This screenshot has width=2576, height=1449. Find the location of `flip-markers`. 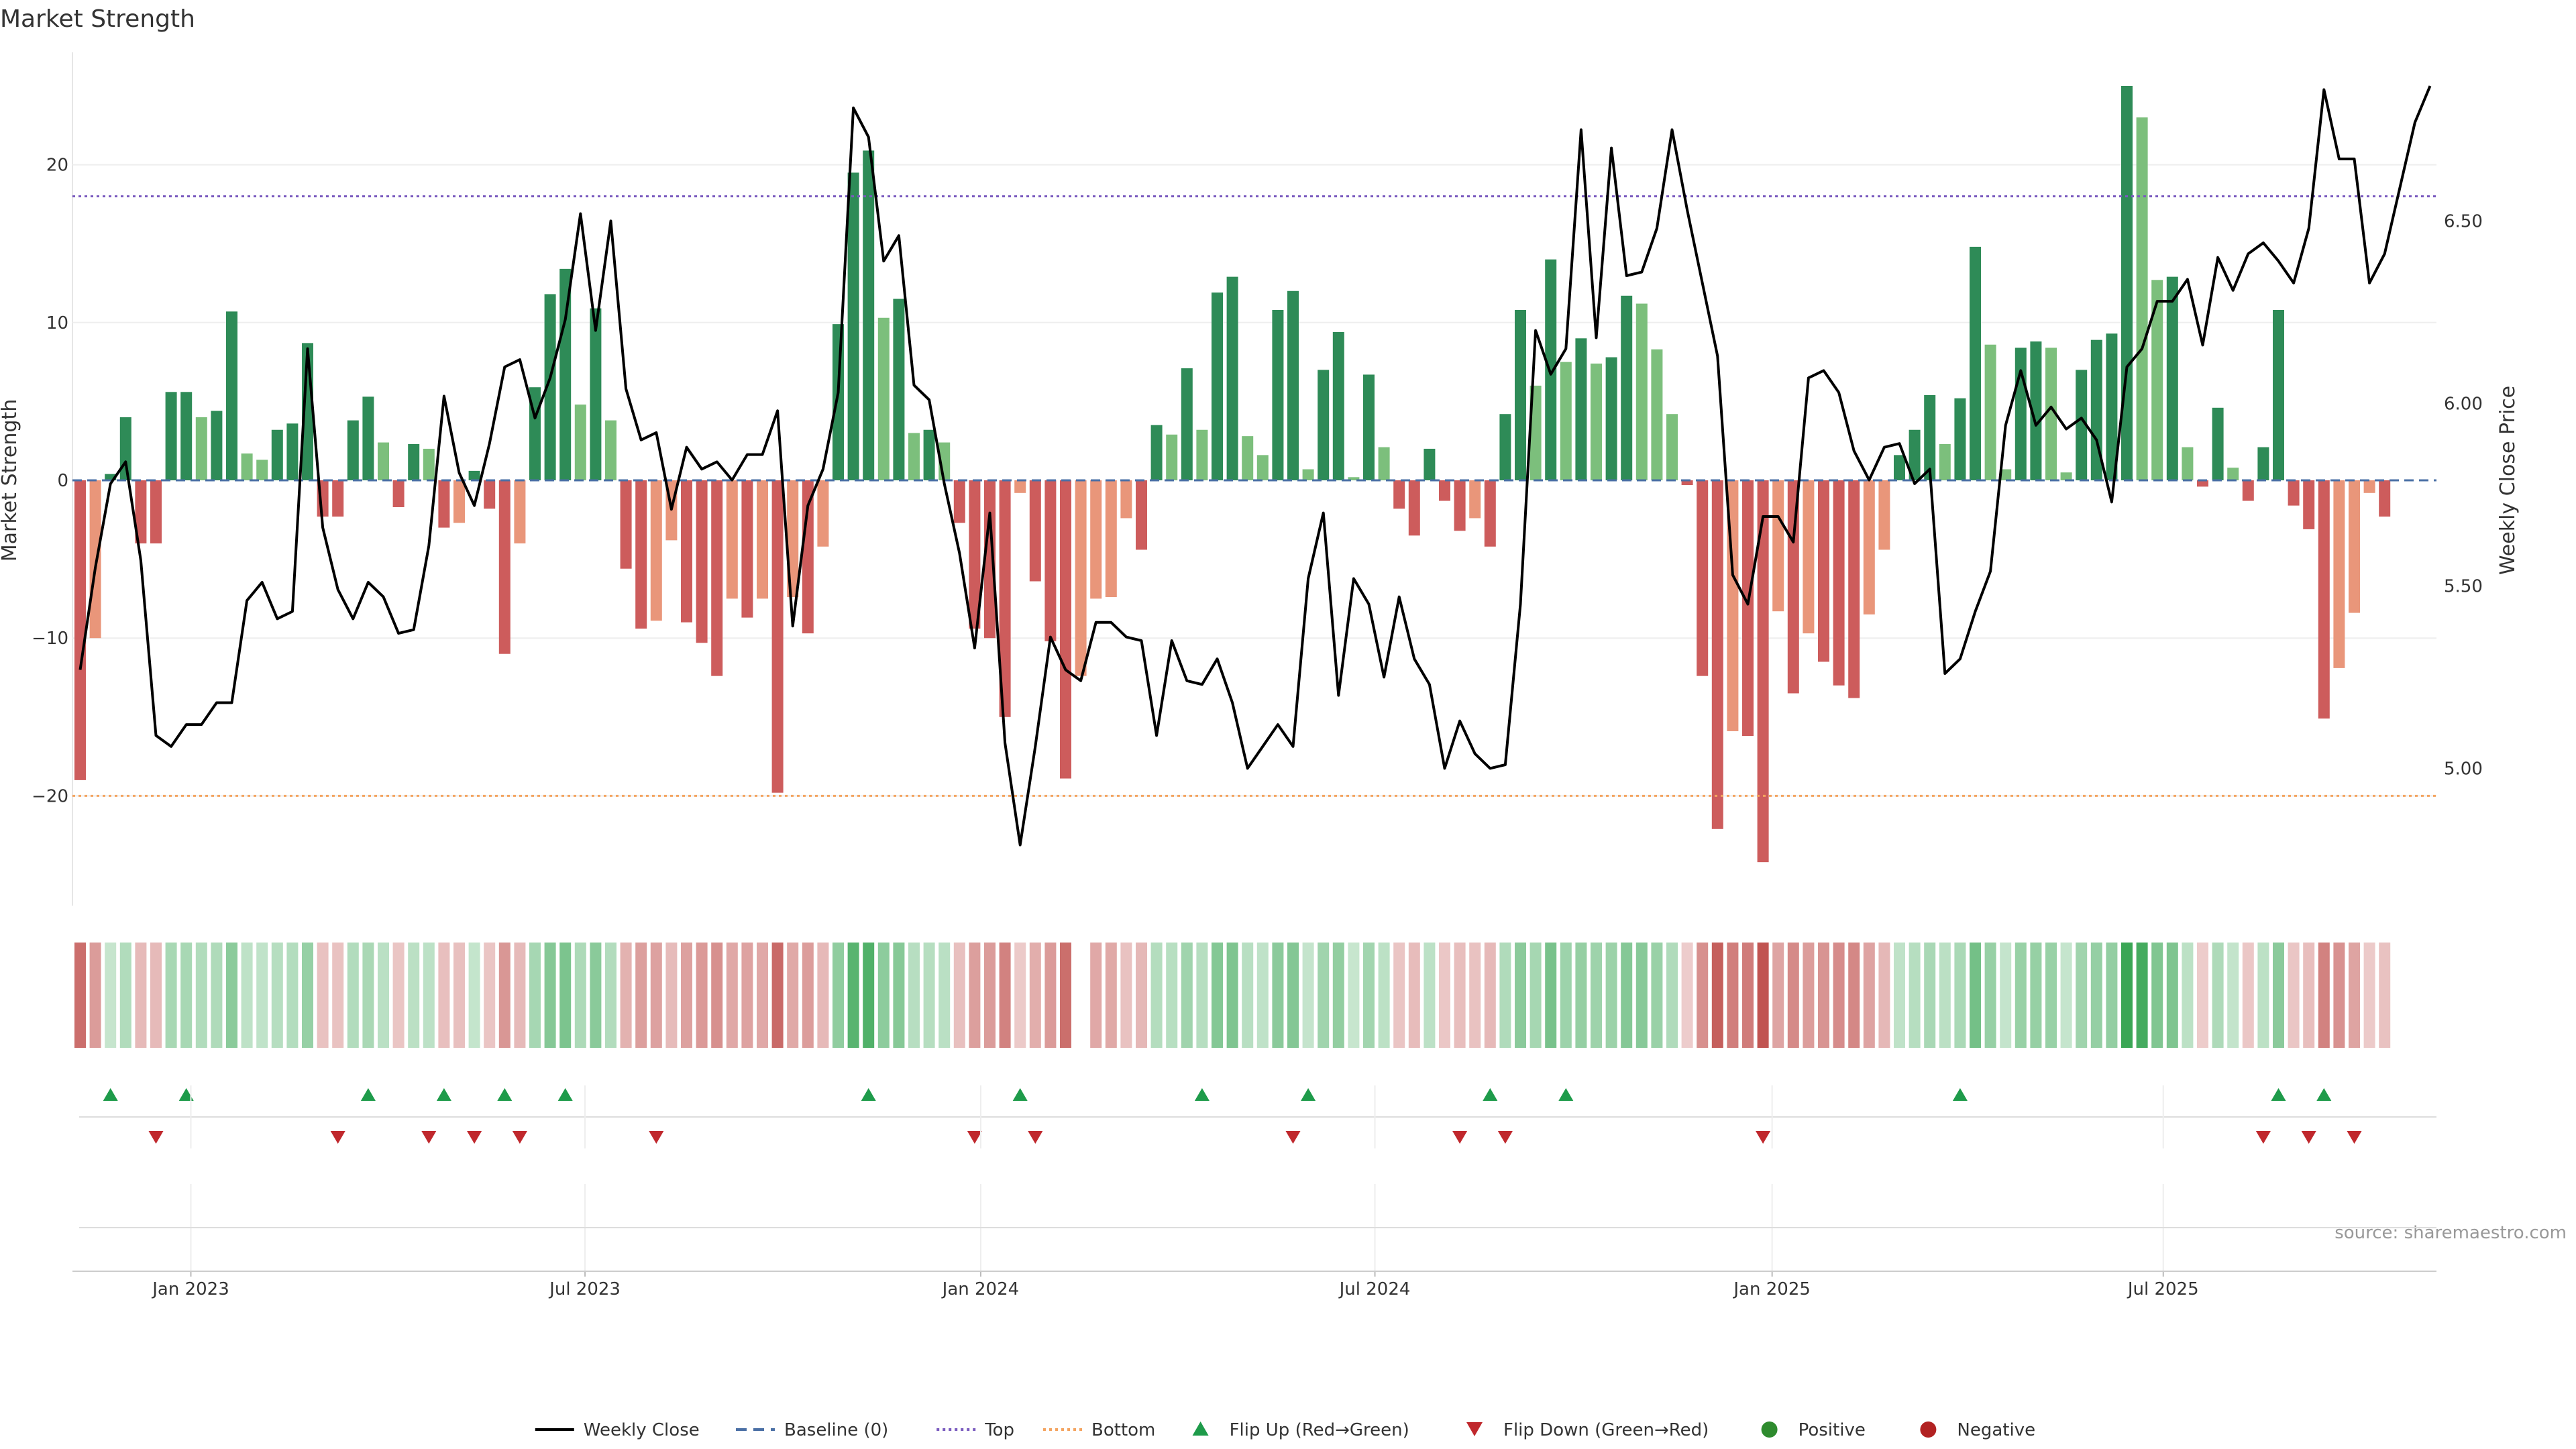

flip-markers is located at coordinates (1257, 1116).